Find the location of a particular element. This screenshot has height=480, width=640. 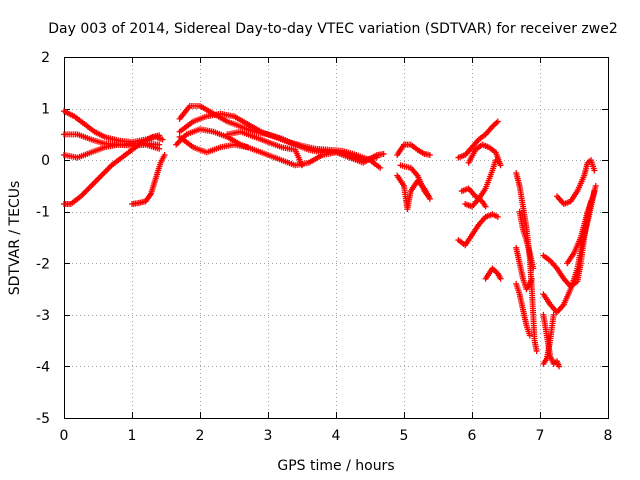

y-tick-label: 0 is located at coordinates (45, 161).